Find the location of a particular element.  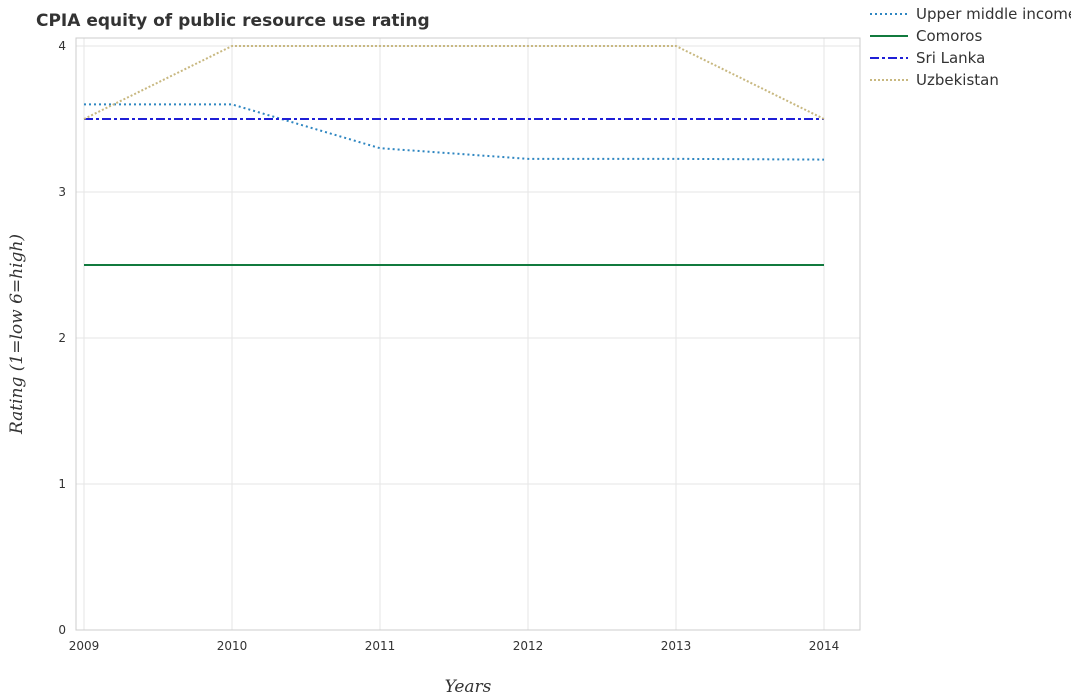

legend-label: Upper middle income is located at coordinates (993, 14).